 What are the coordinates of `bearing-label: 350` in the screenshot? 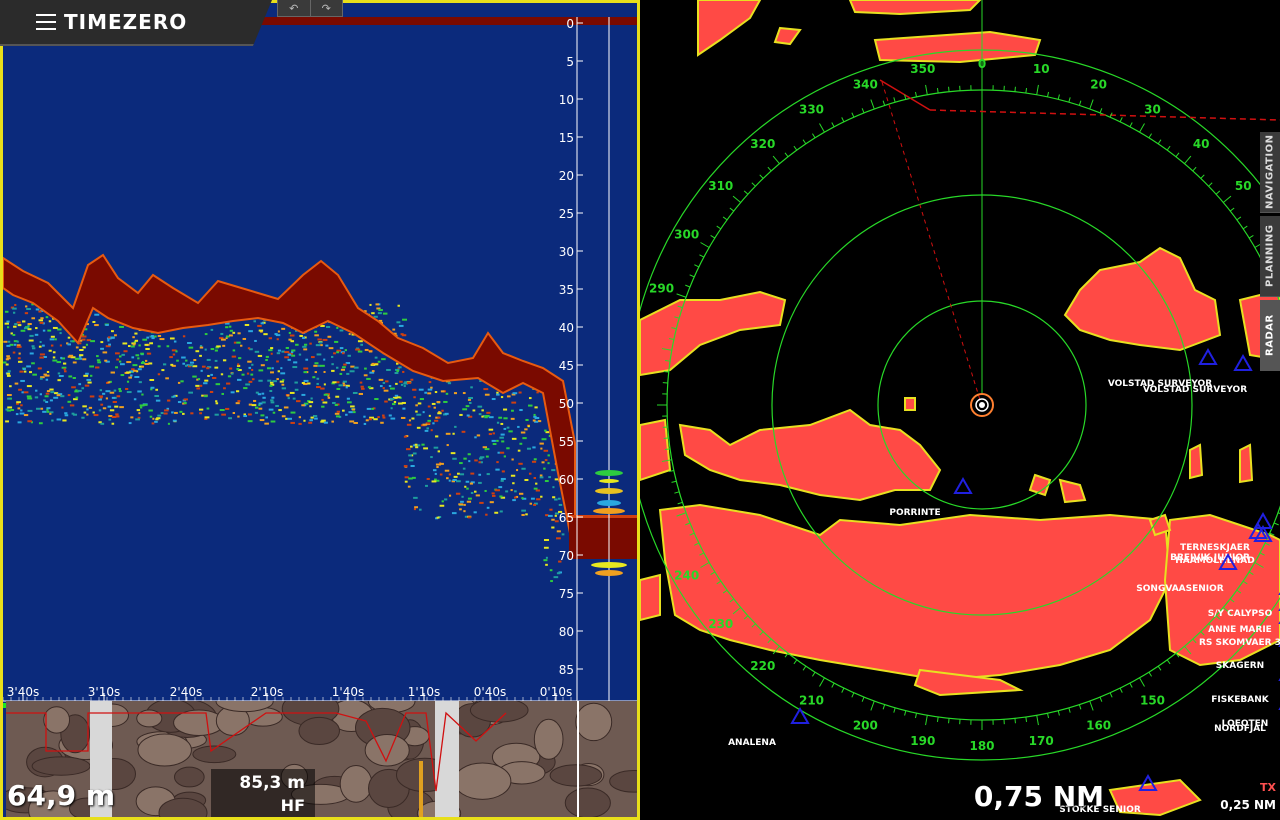 It's located at (922, 69).